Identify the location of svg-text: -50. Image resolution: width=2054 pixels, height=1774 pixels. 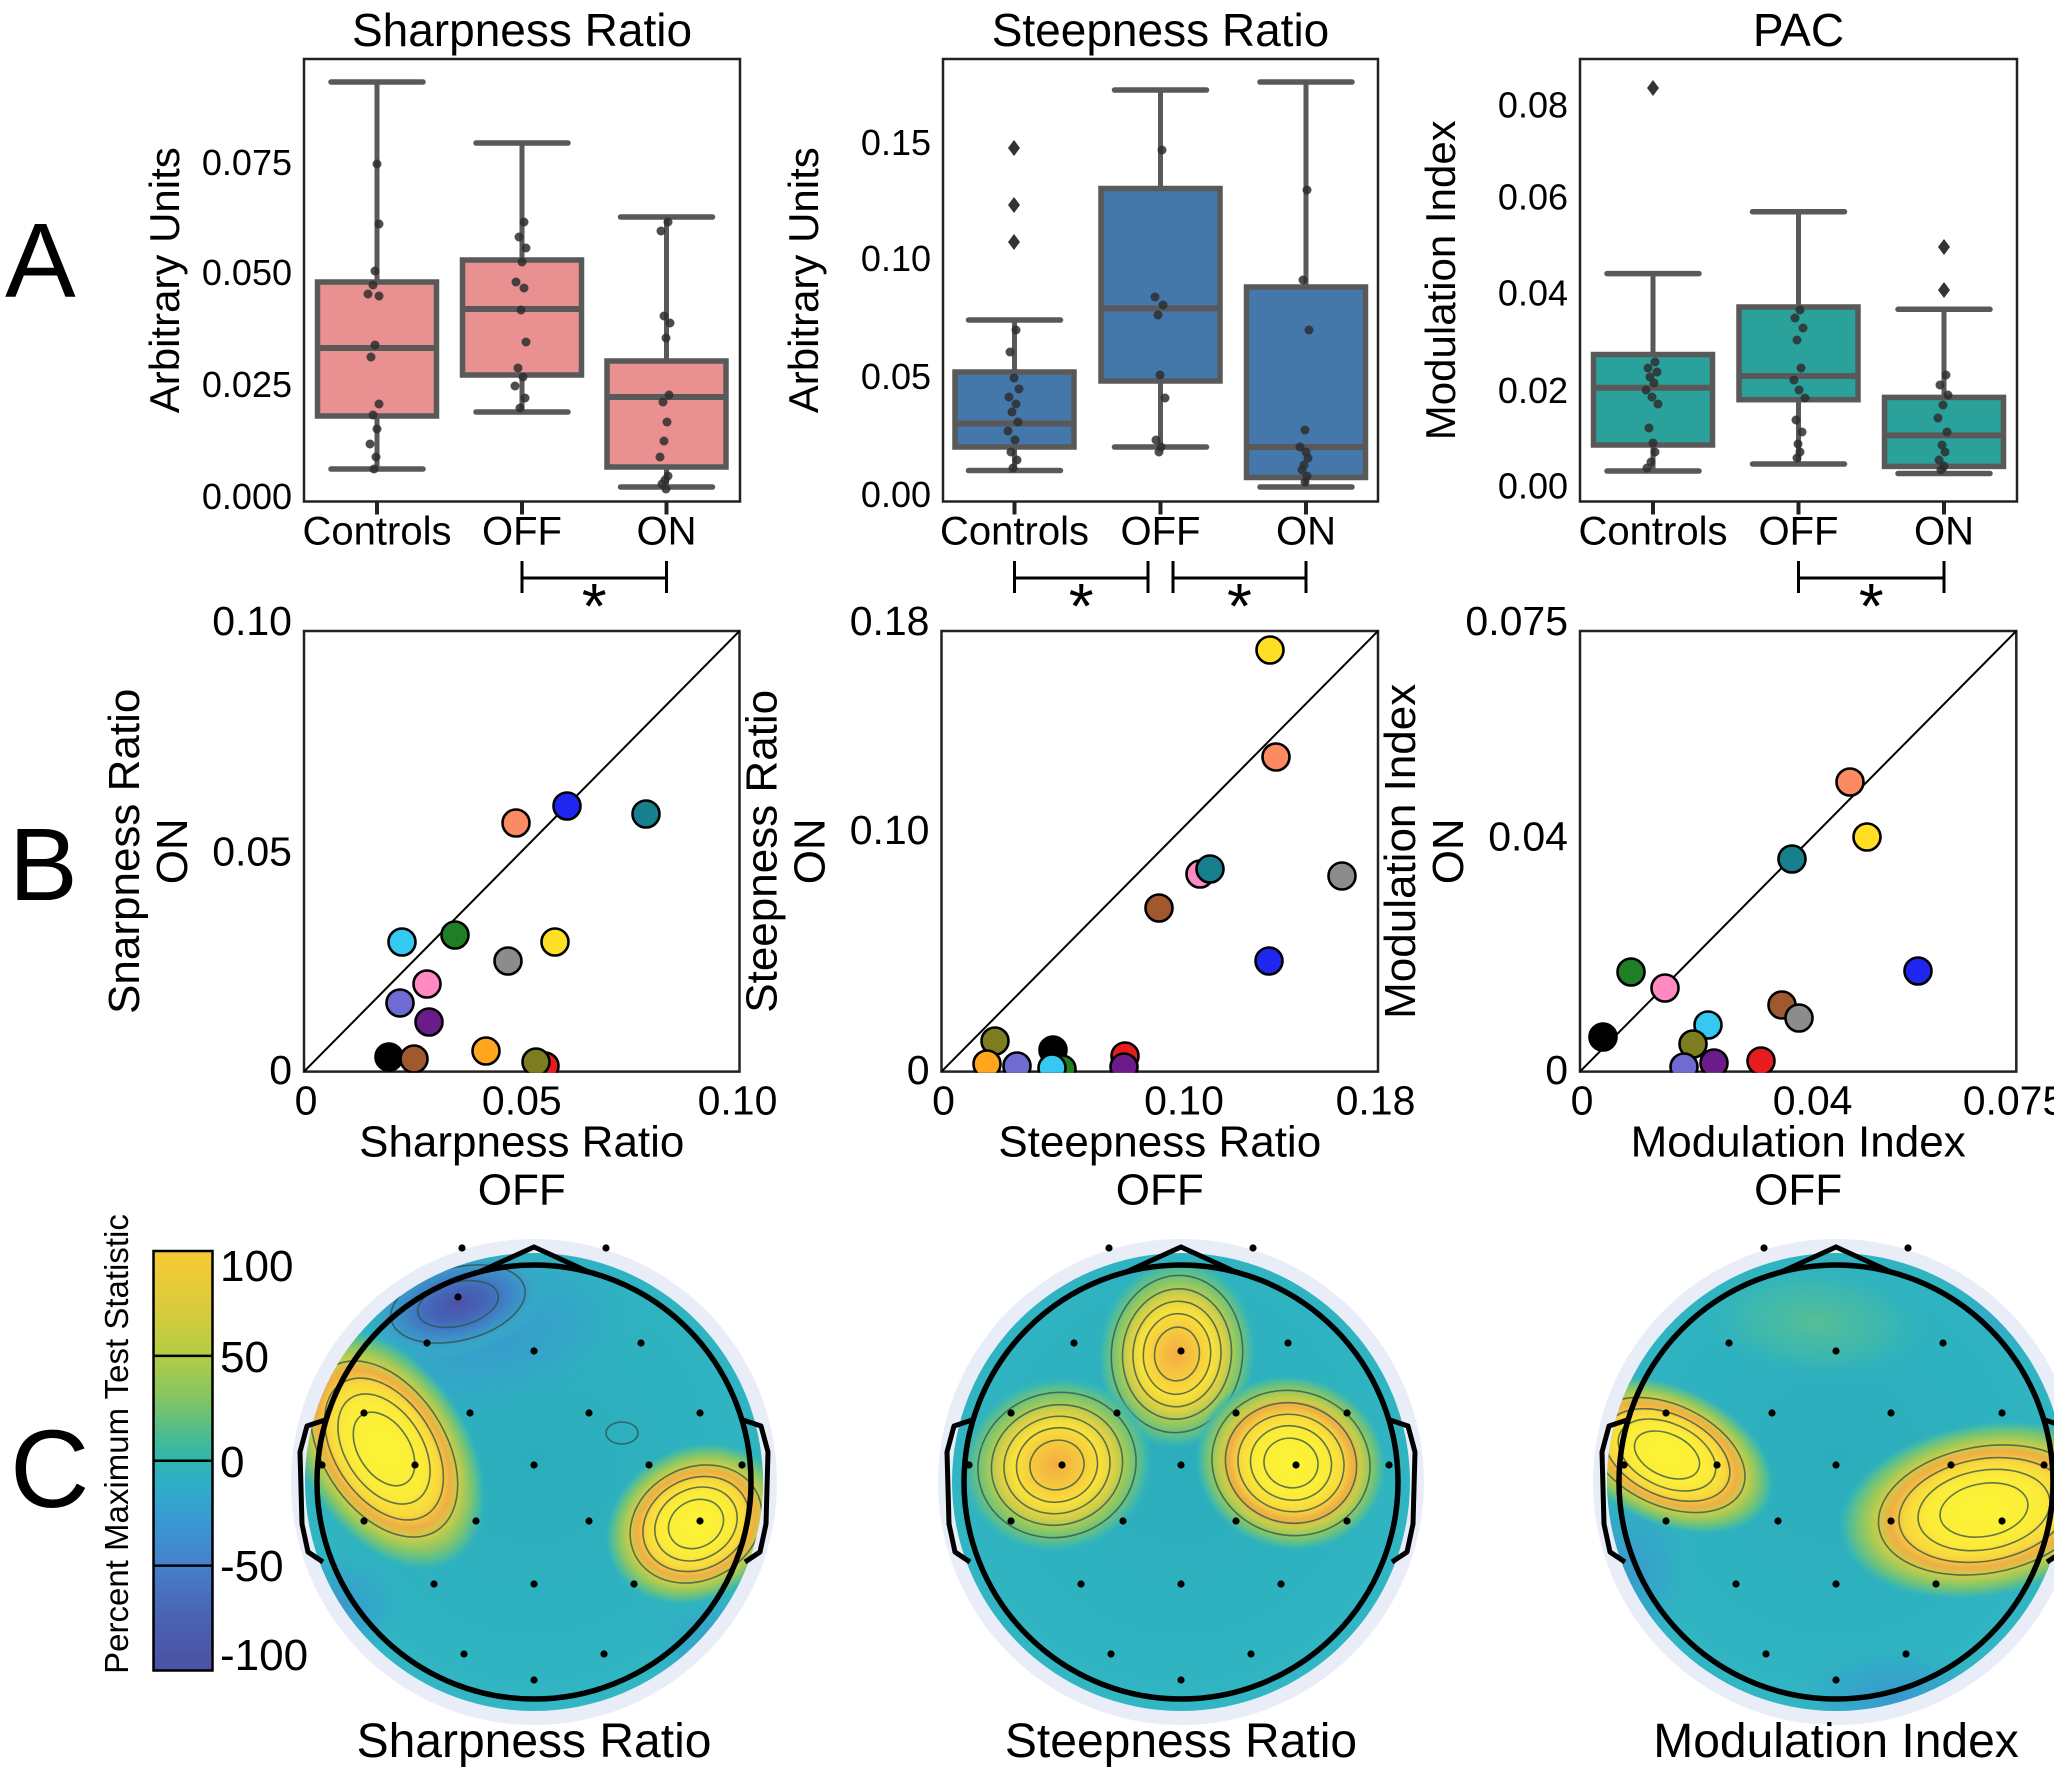
(252, 1566).